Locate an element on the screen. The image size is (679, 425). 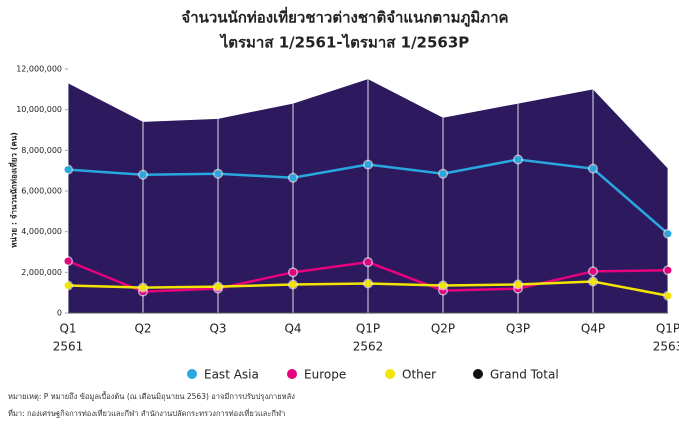
y-tick-label: 4,000,000 is located at coordinates (41, 231).